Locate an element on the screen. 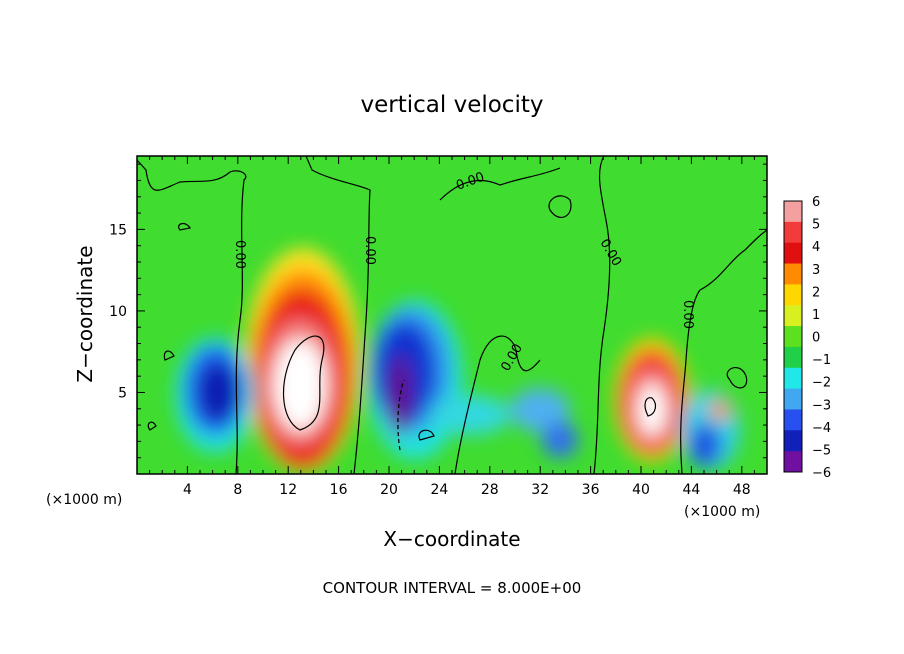 This screenshot has height=654, width=904. x-tick-label: 16 is located at coordinates (339, 490).